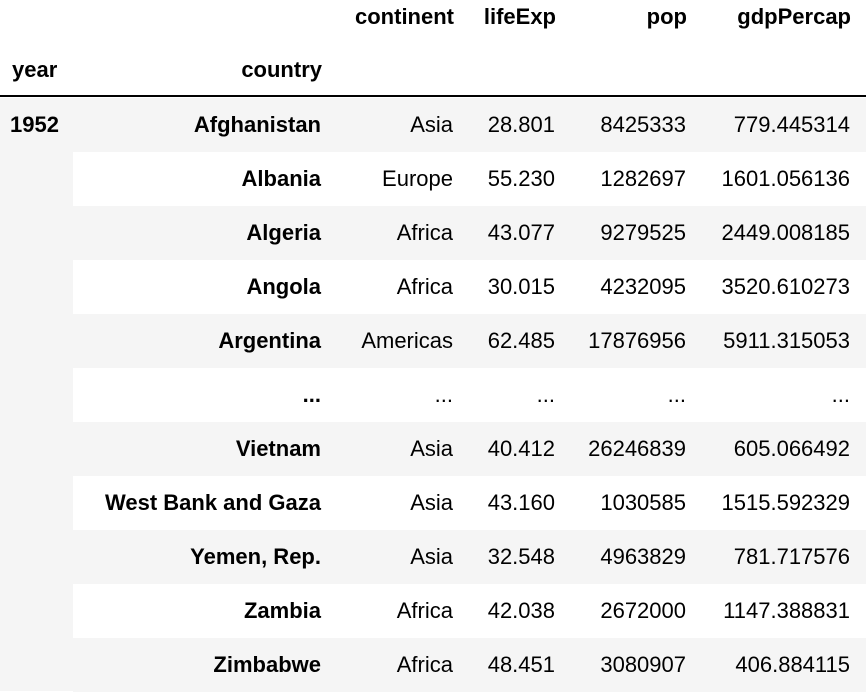  I want to click on table-row: Angola Africa 30.015 4232095 3520.610273, so click(469, 287).